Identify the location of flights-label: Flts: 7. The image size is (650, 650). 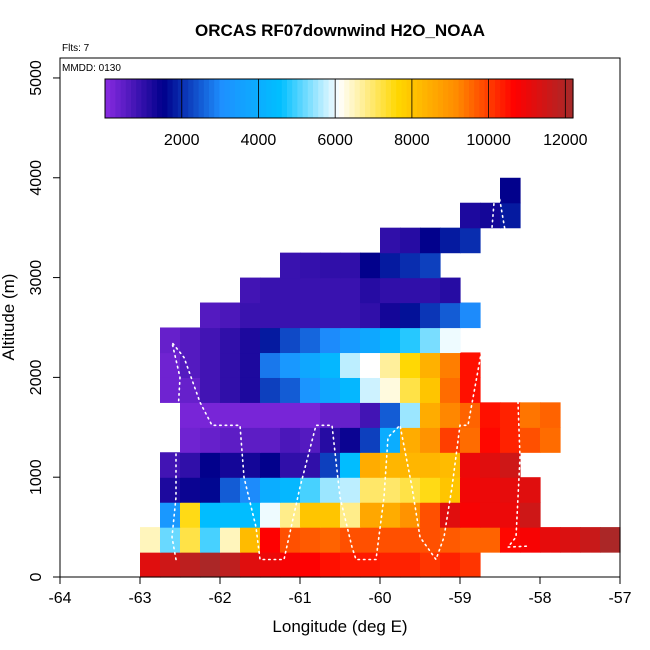
(76, 48).